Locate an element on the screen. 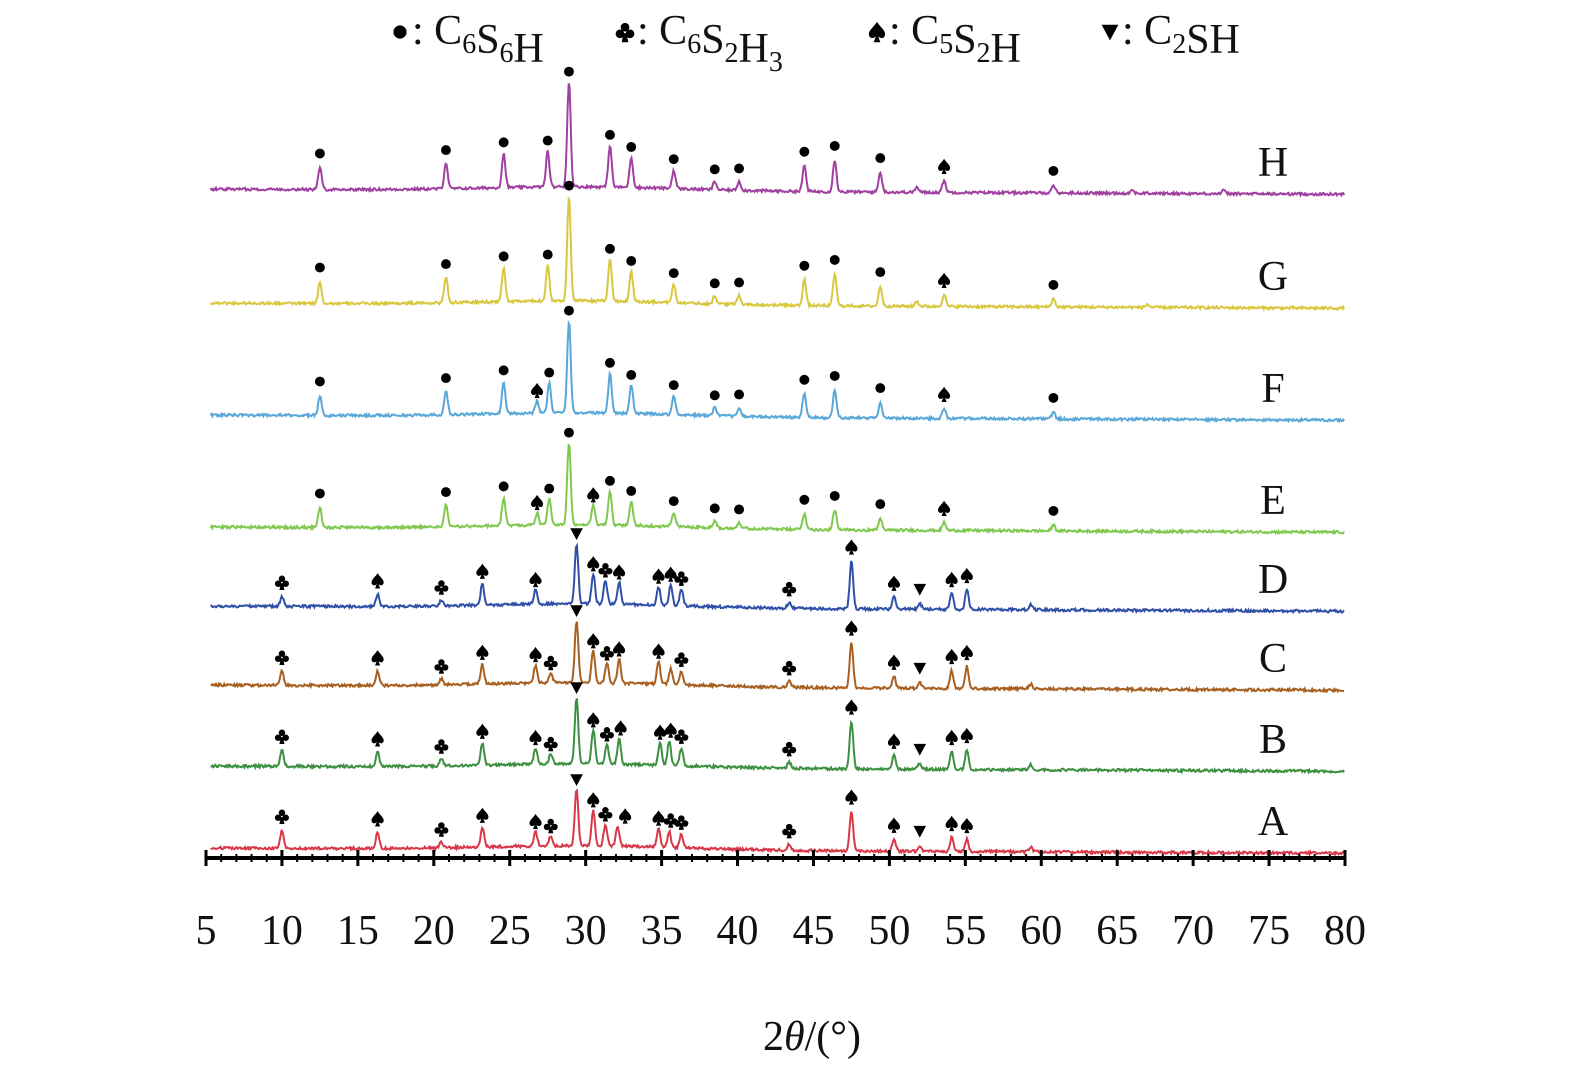  series-F: F is located at coordinates (777, 364).